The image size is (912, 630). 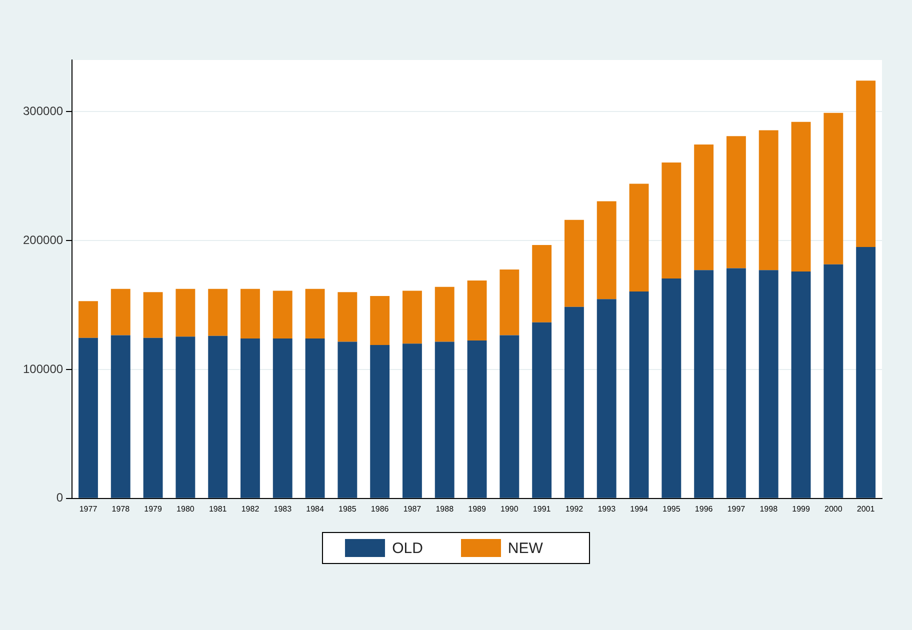 What do you see at coordinates (509, 509) in the screenshot?
I see `x-tick-label: 1990` at bounding box center [509, 509].